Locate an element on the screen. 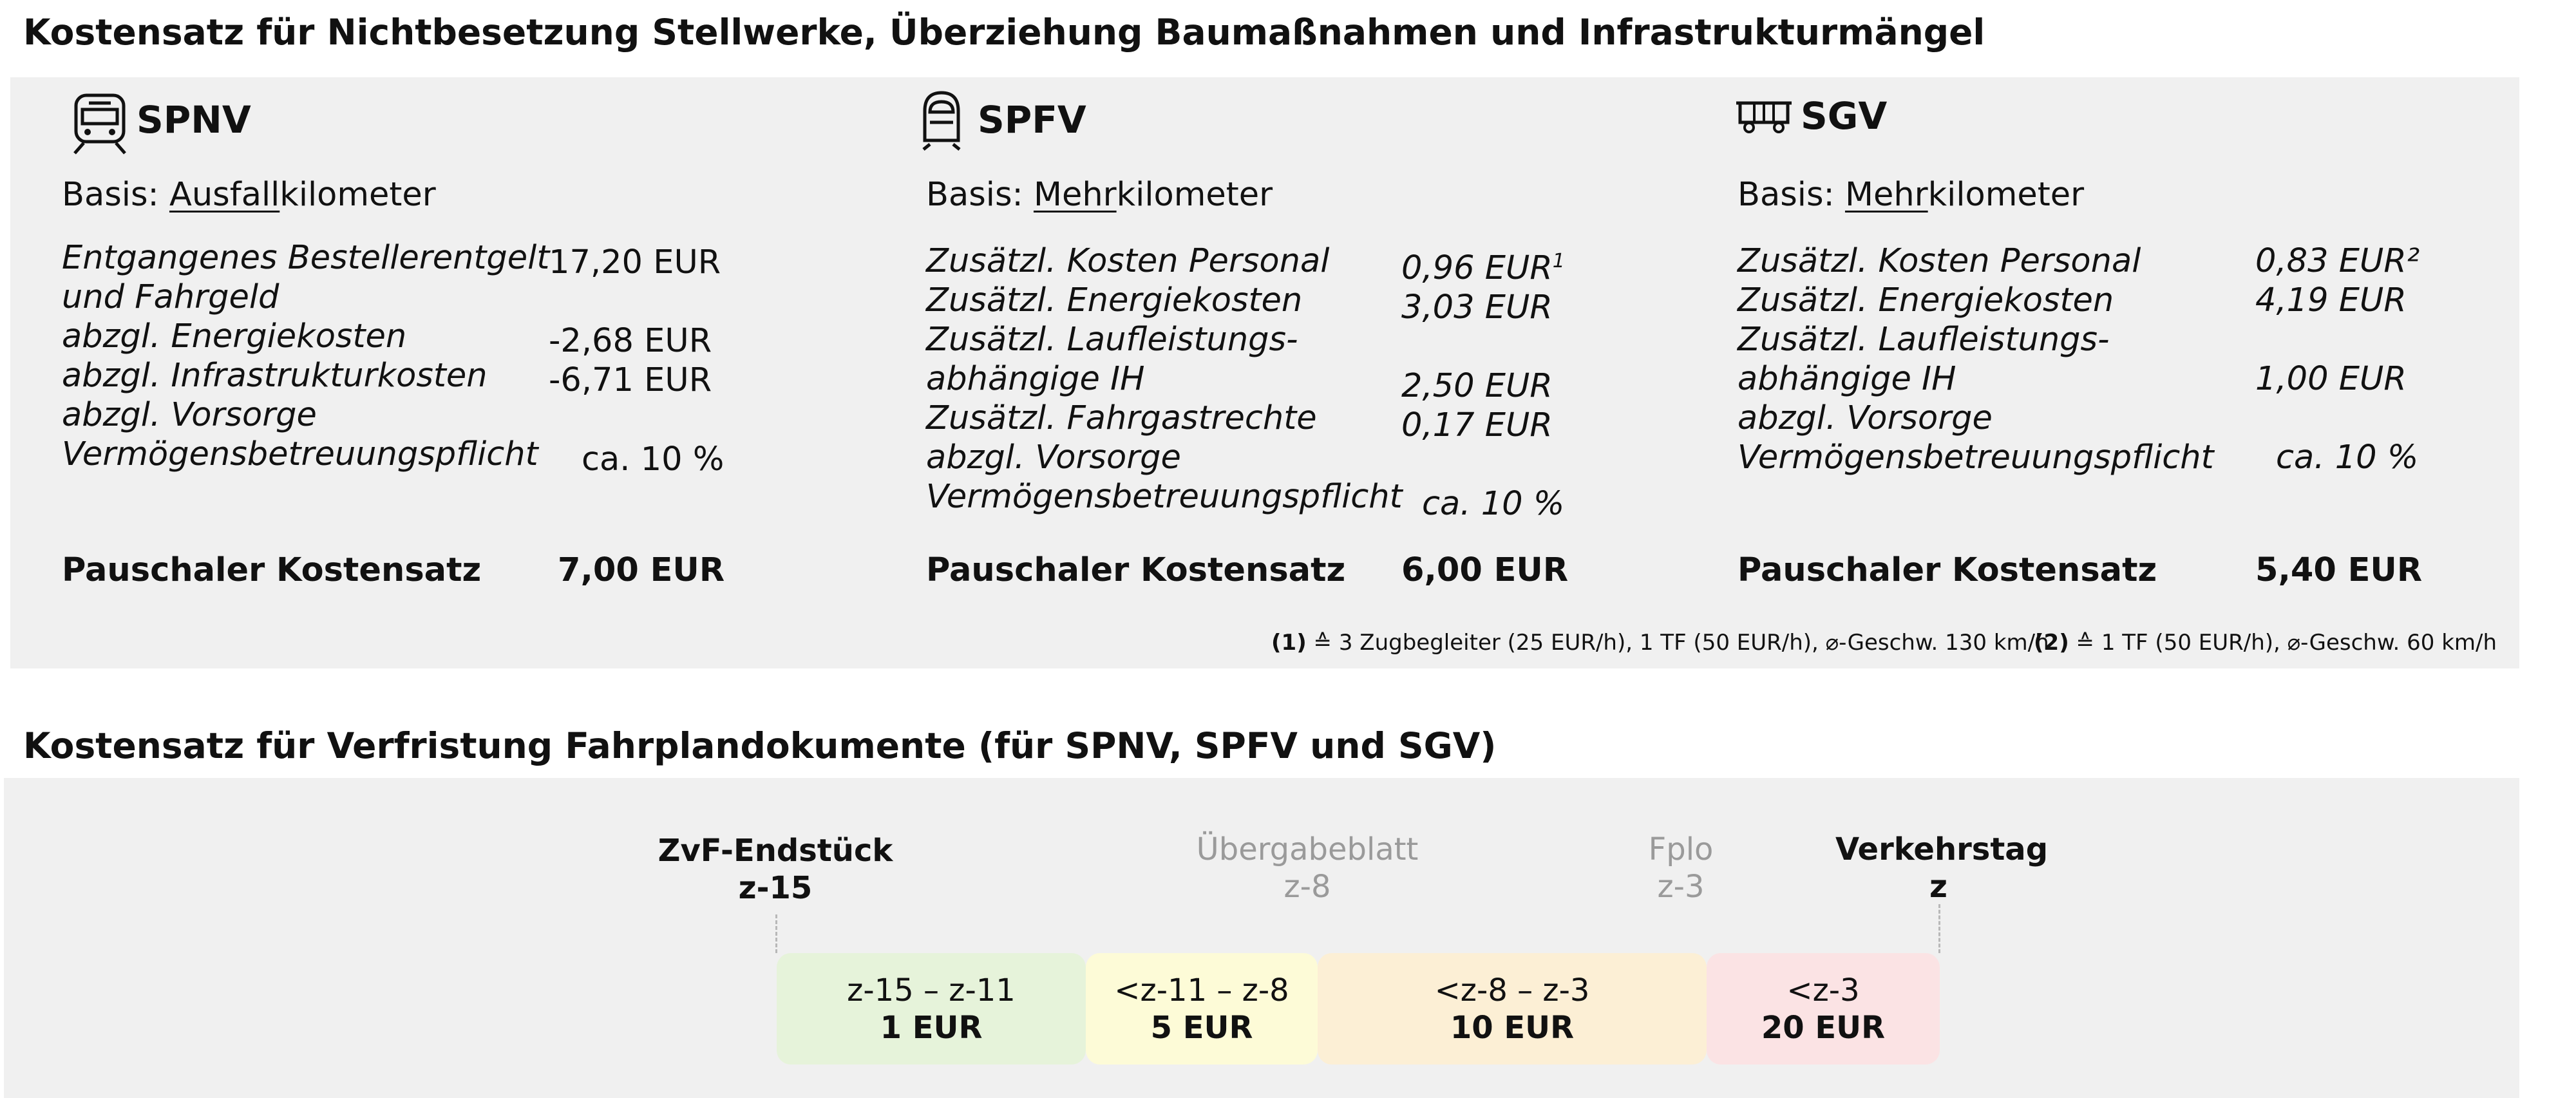  spnv-value: ca. 10 % is located at coordinates (653, 459).